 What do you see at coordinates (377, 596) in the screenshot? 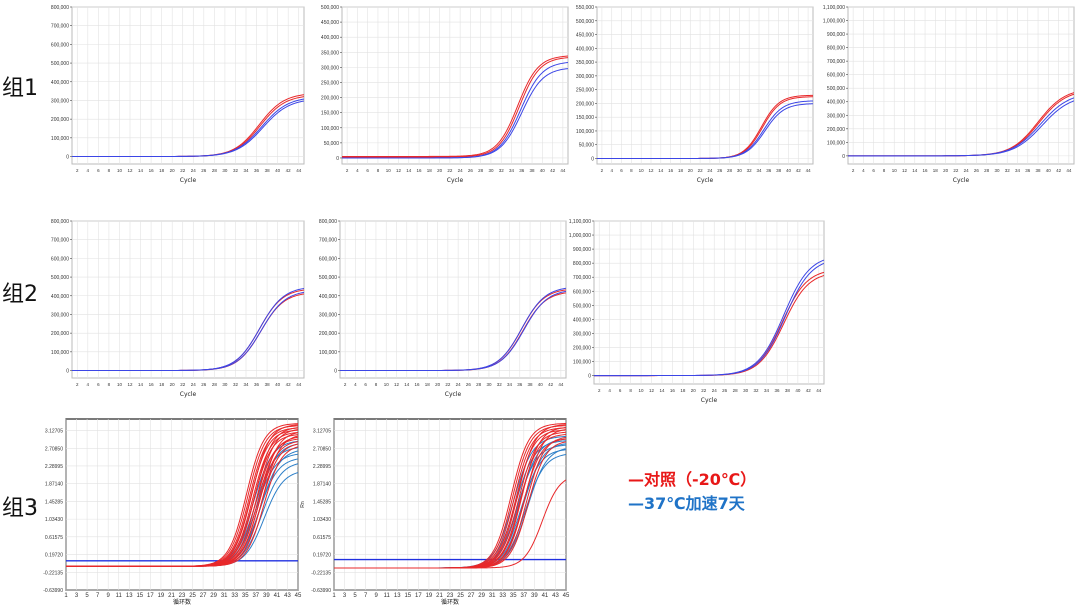
I see `x-tick-label: 9` at bounding box center [377, 596].